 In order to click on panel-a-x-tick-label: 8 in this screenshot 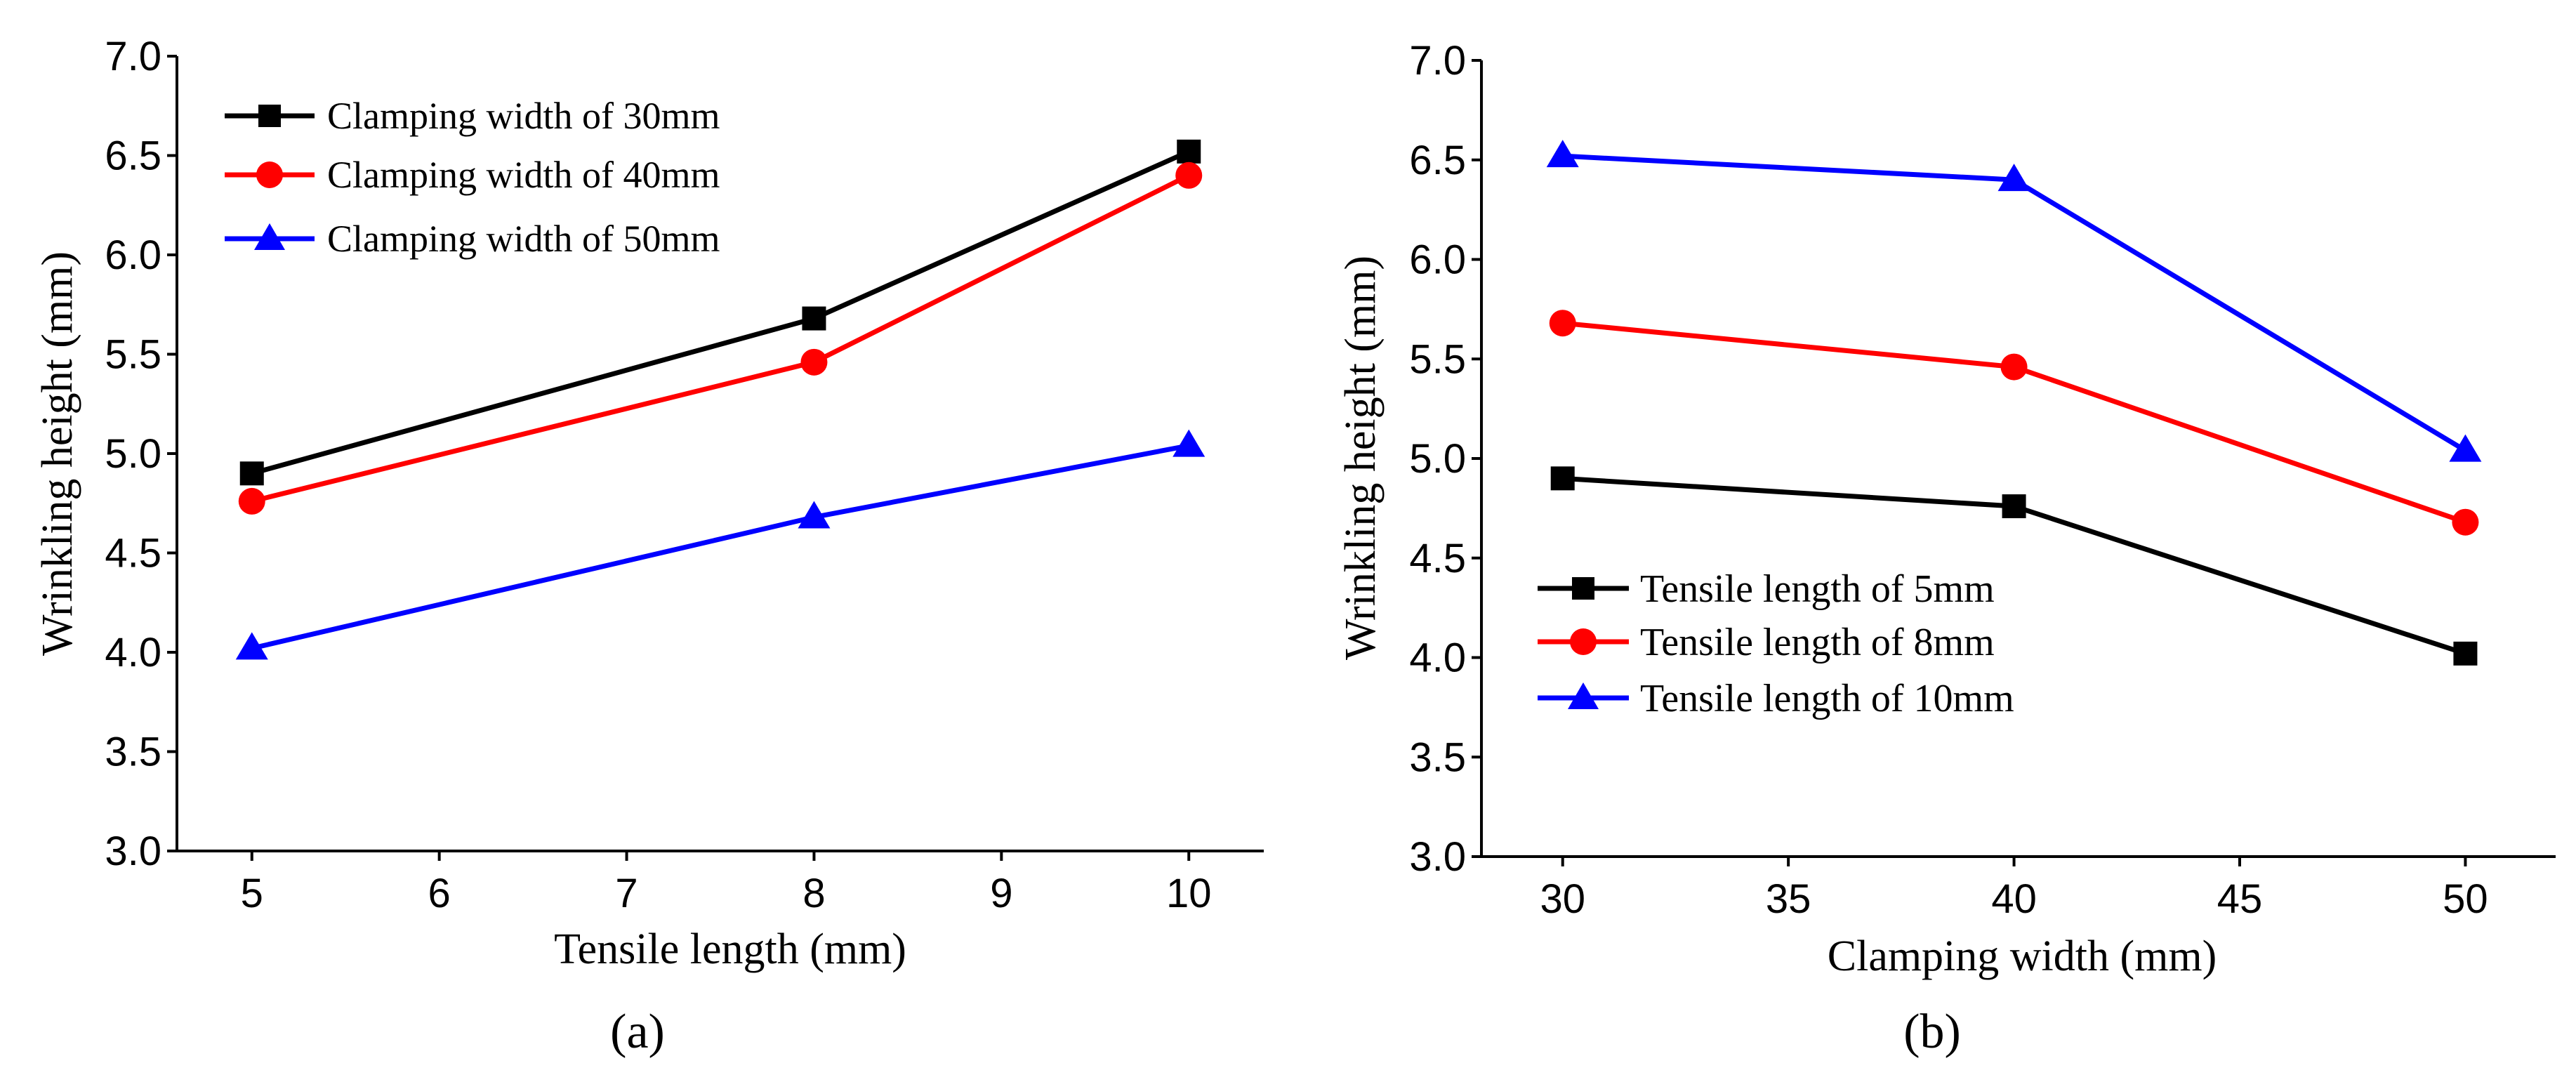, I will do `click(814, 894)`.